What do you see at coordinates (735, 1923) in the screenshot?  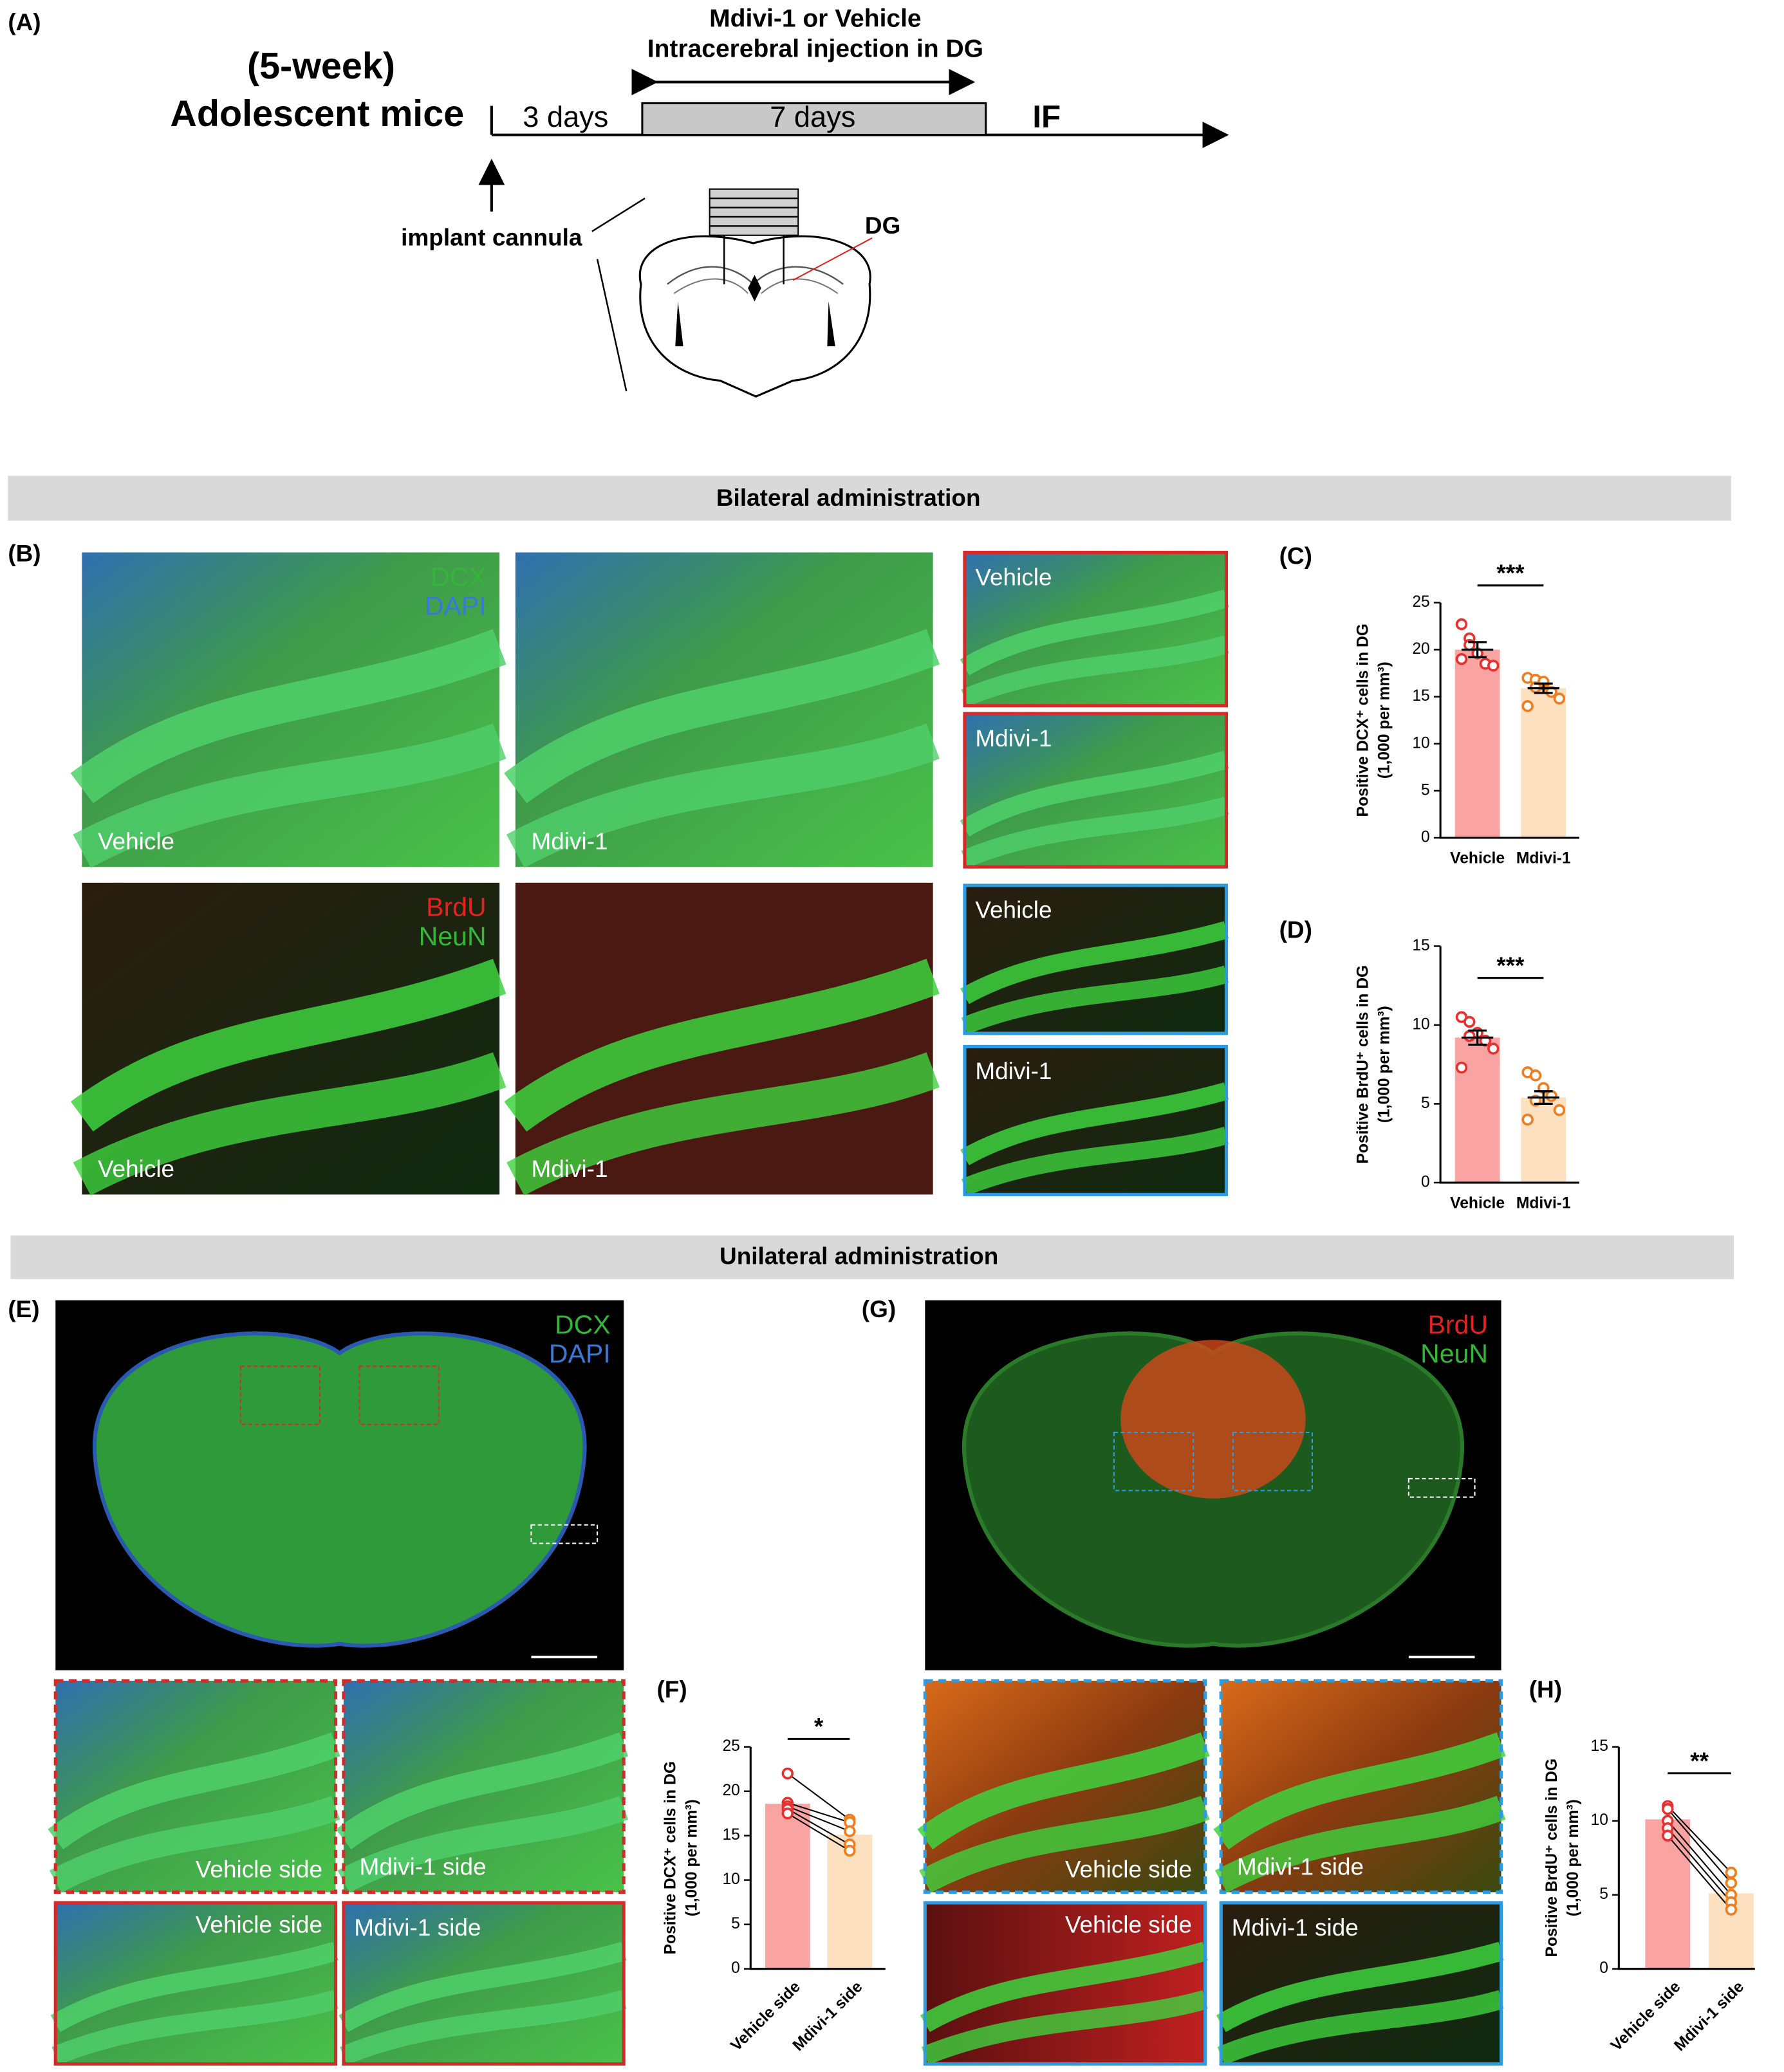 I see `y-tick-label: 5` at bounding box center [735, 1923].